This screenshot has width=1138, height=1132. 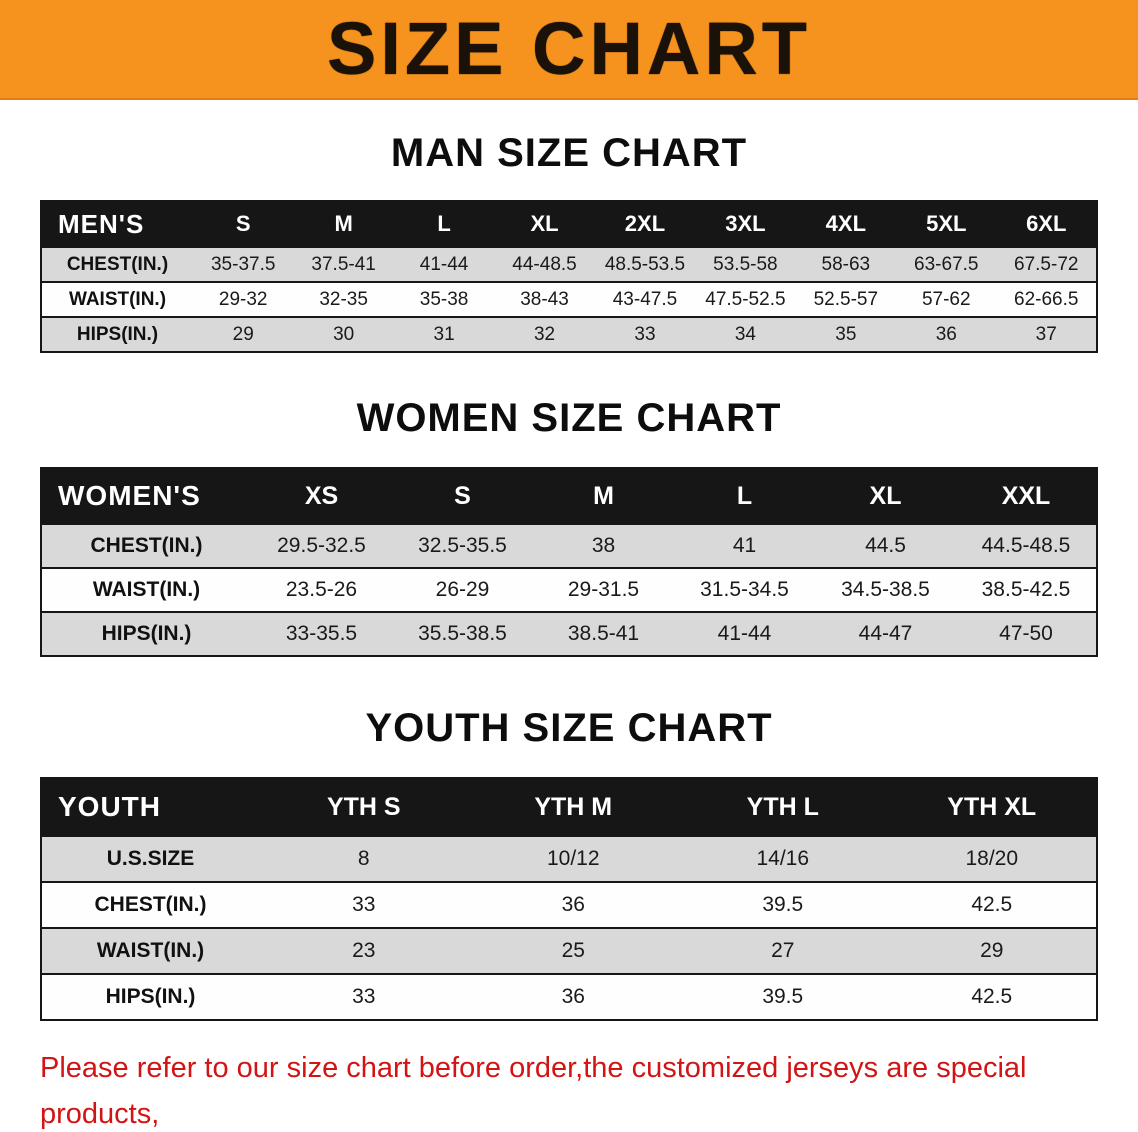 I want to click on table-row: HIPS(IN.) 33 36 39.5 42.5, so click(x=569, y=997).